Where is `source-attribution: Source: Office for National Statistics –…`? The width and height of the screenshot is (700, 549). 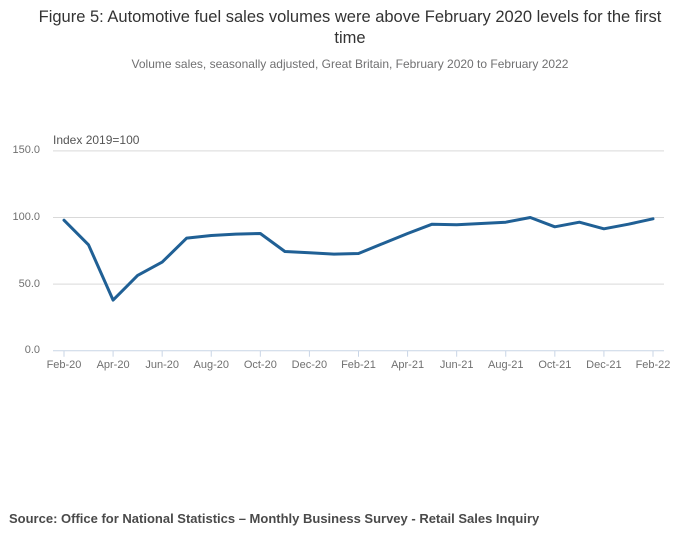 source-attribution: Source: Office for National Statistics –… is located at coordinates (274, 518).